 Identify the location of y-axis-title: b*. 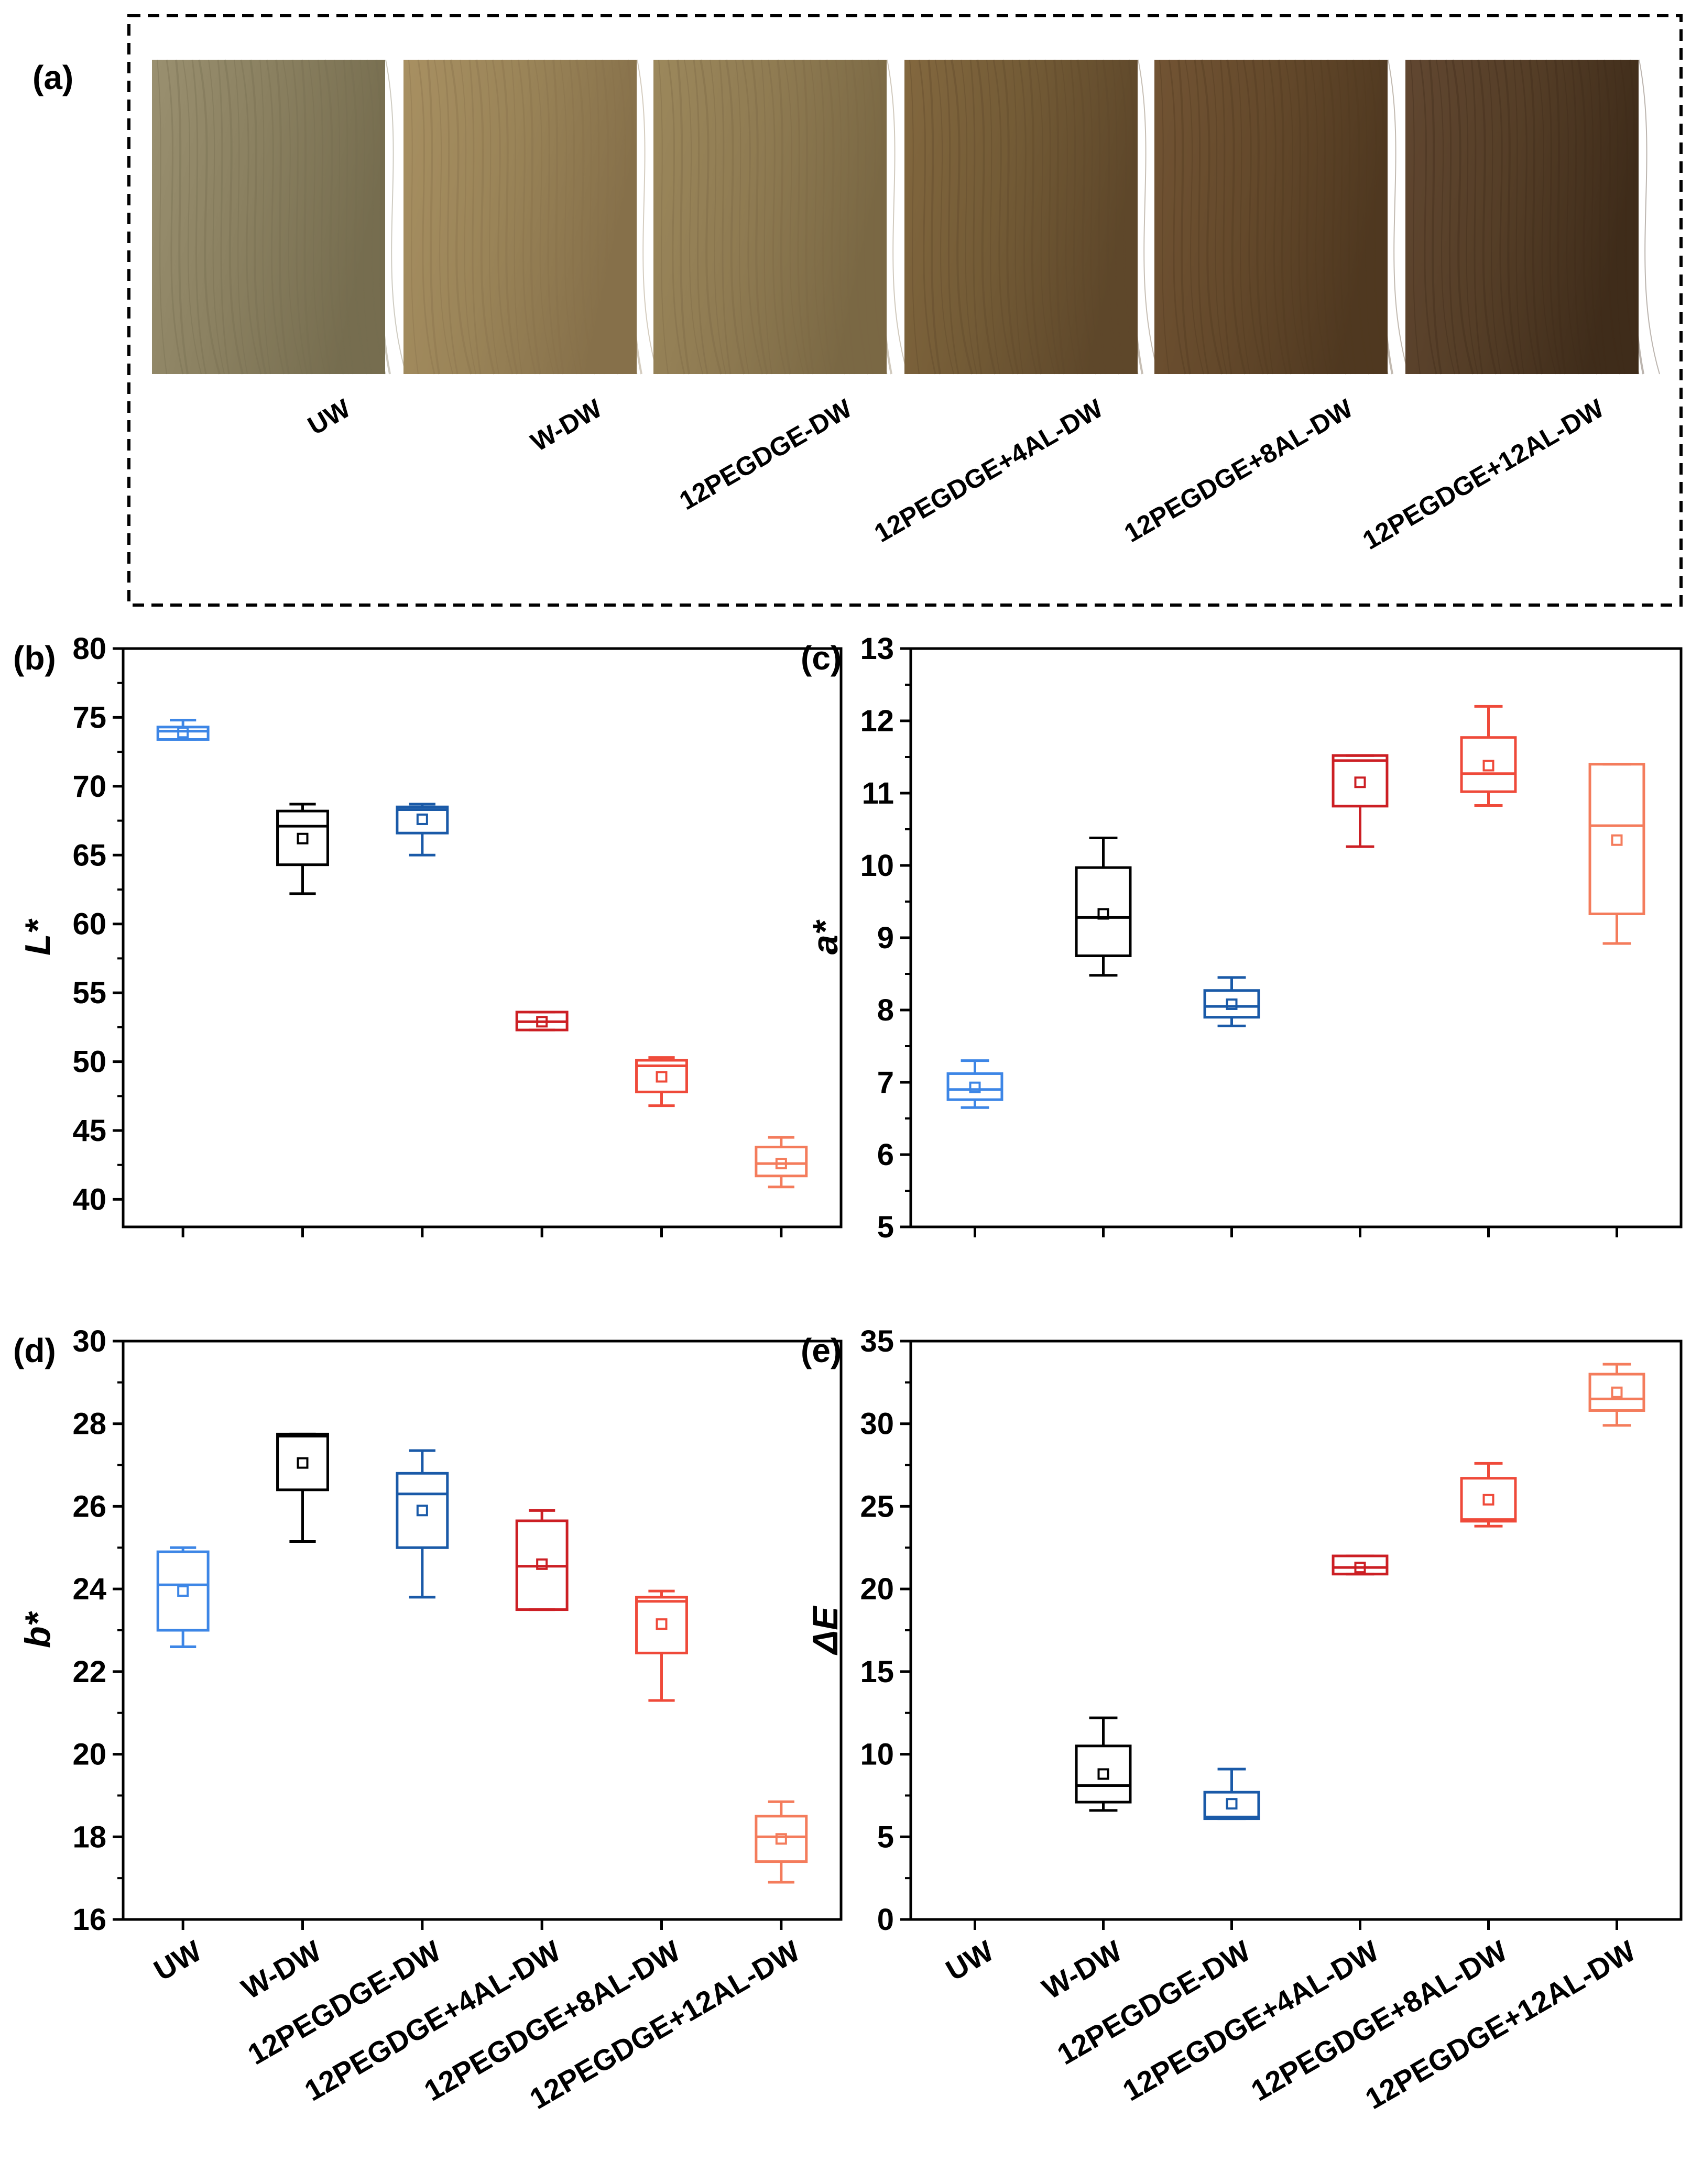
(38, 1629).